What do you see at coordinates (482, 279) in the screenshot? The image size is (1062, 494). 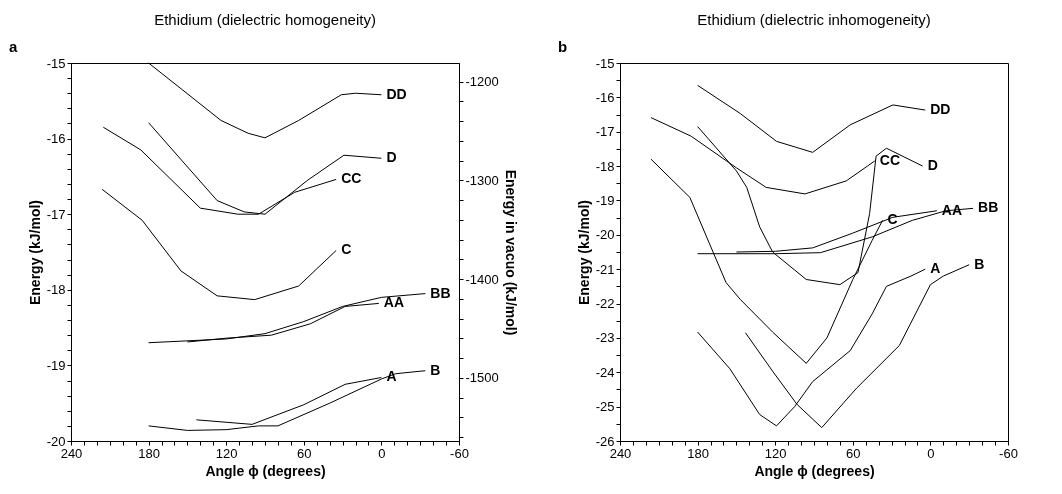 I see `y2-tick-label: -1400` at bounding box center [482, 279].